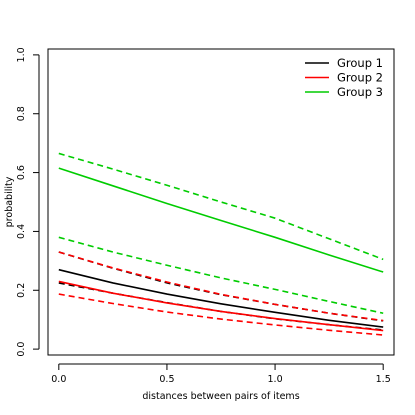 The height and width of the screenshot is (415, 415). What do you see at coordinates (21, 54) in the screenshot?
I see `y-tick-label: 1.0` at bounding box center [21, 54].